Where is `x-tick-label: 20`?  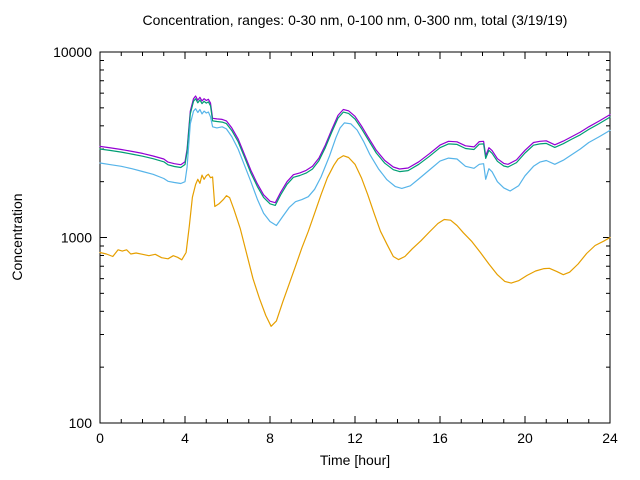 x-tick-label: 20 is located at coordinates (525, 438).